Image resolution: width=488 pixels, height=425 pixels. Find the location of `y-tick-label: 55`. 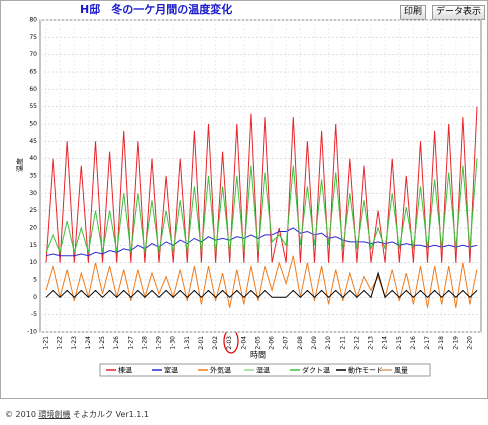

y-tick-label: 55 is located at coordinates (33, 106).